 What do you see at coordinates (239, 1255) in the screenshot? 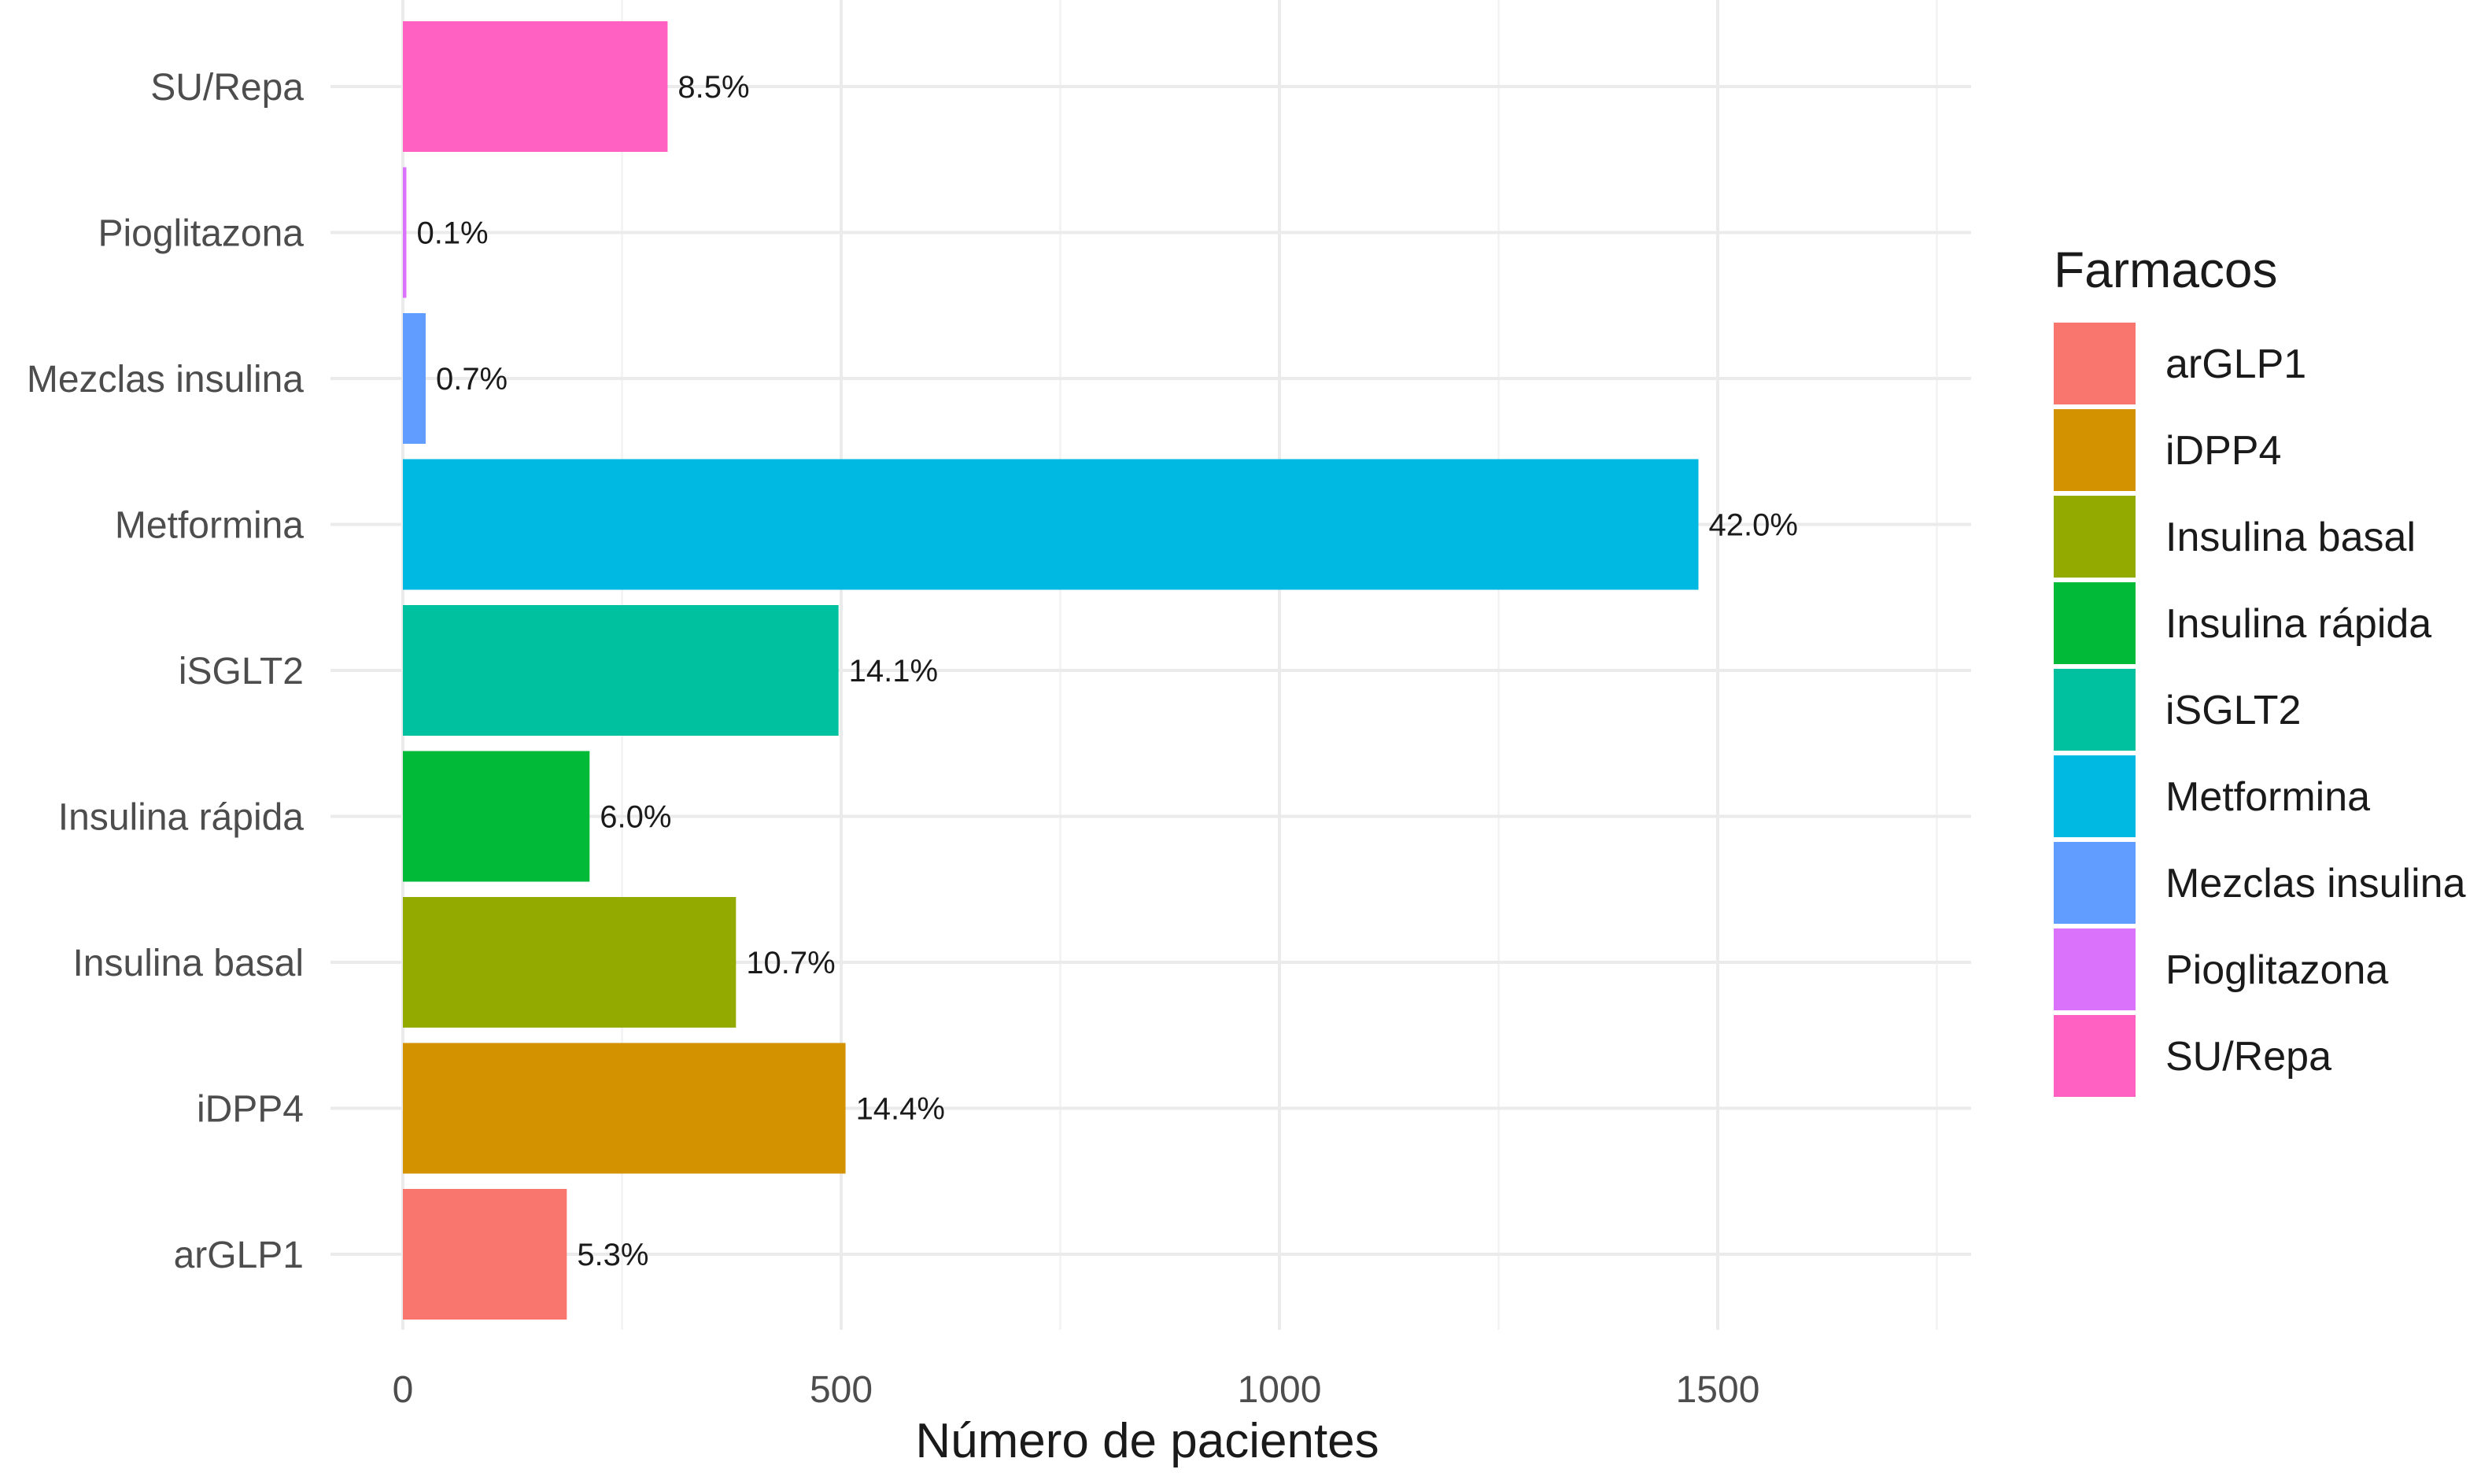
I see `category-label: arGLP1` at bounding box center [239, 1255].